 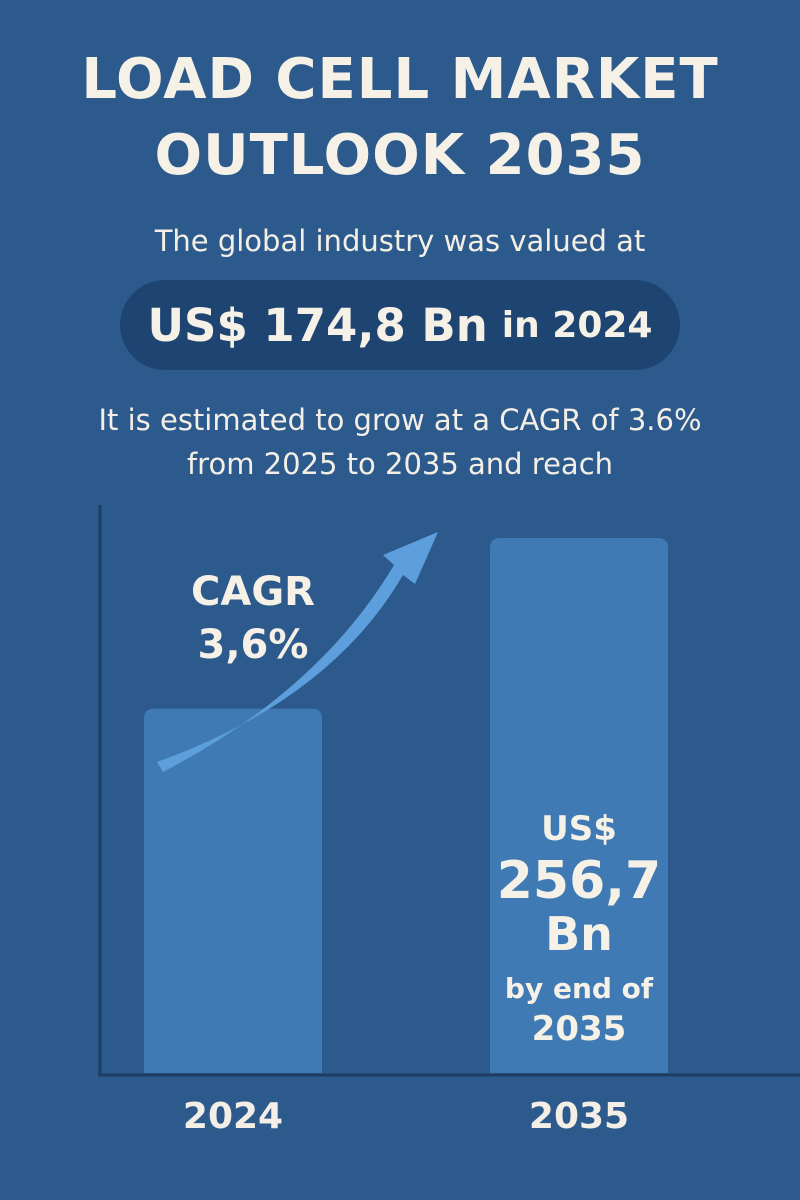 What do you see at coordinates (400, 464) in the screenshot?
I see `growth-text-line2: from 2025 to 2035 and reach` at bounding box center [400, 464].